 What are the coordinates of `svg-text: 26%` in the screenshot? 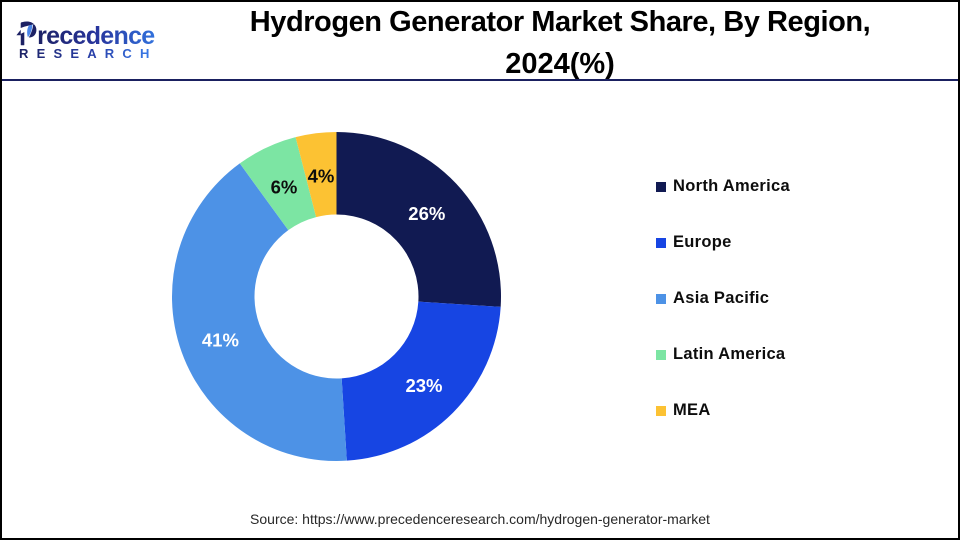 It's located at (426, 213).